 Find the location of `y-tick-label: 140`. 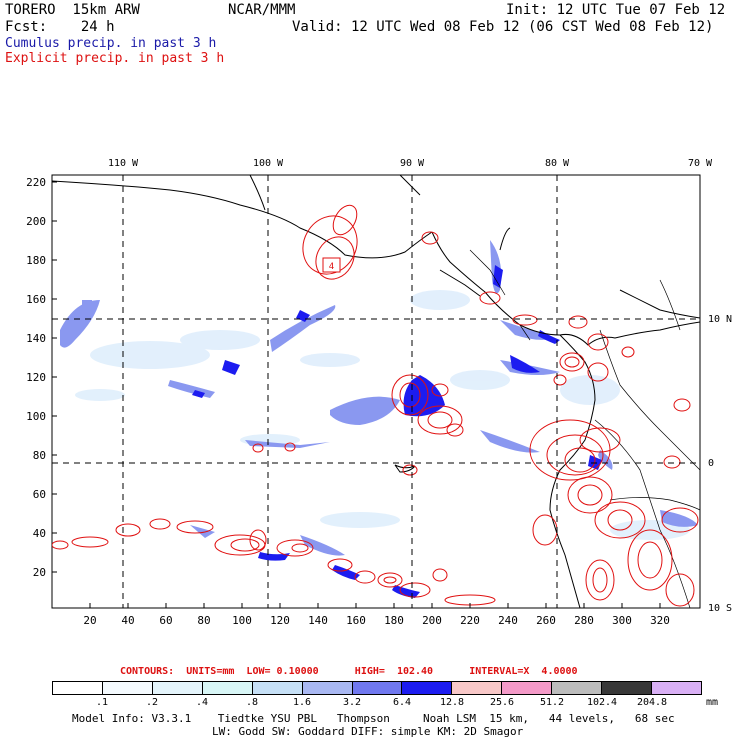

y-tick-label: 140 is located at coordinates (36, 338).